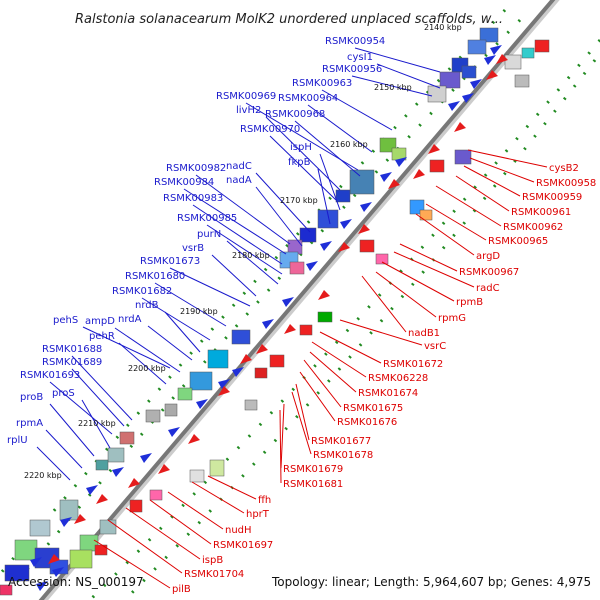  I want to click on reverse-gene-label: RSMK01681, so click(313, 484).